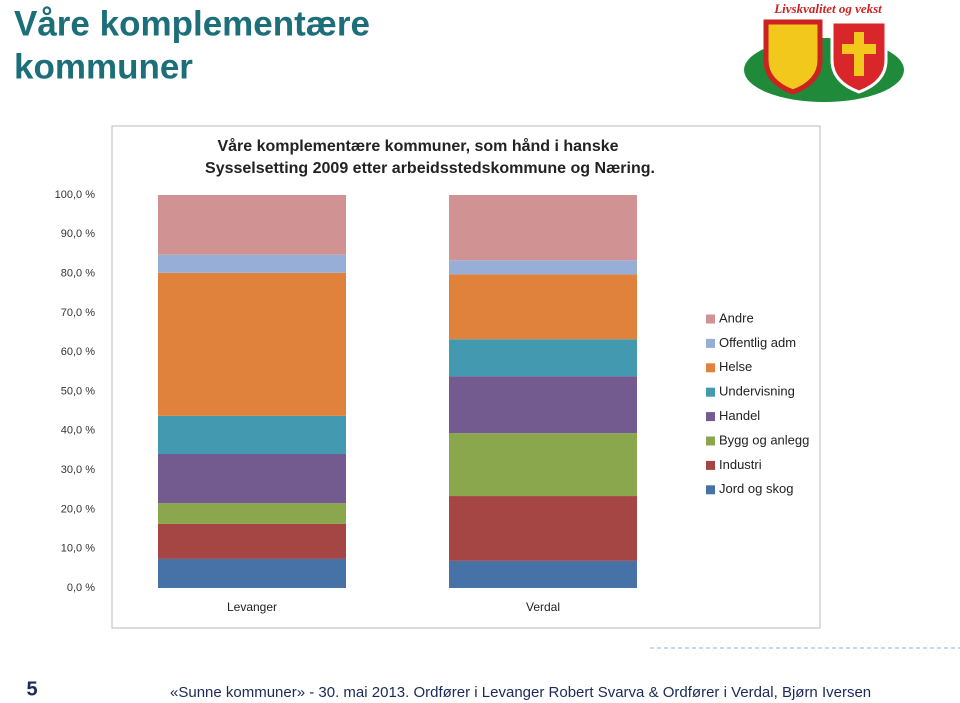 The image size is (960, 703). I want to click on logo-cross, so click(859, 54).